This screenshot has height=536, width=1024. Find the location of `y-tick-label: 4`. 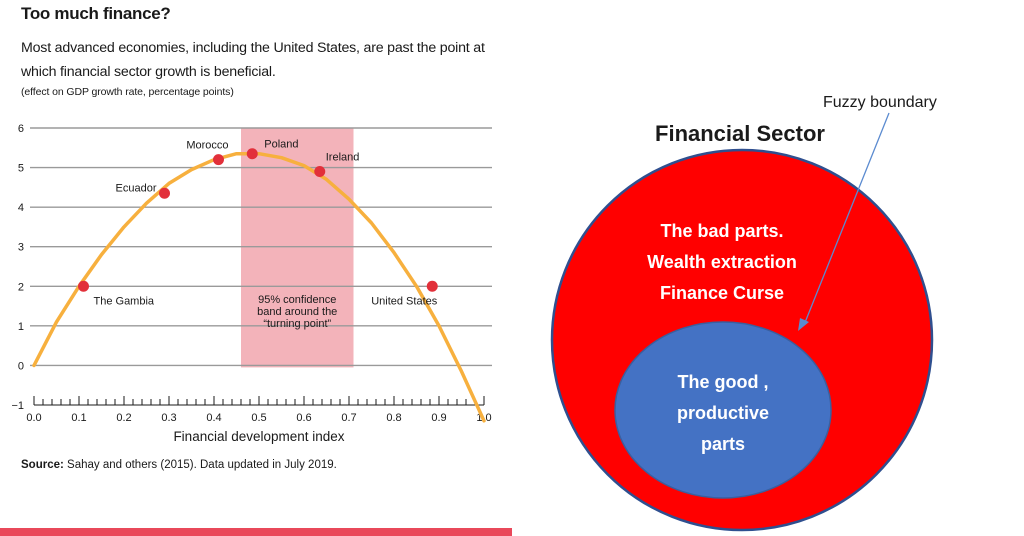

y-tick-label: 4 is located at coordinates (21, 208).